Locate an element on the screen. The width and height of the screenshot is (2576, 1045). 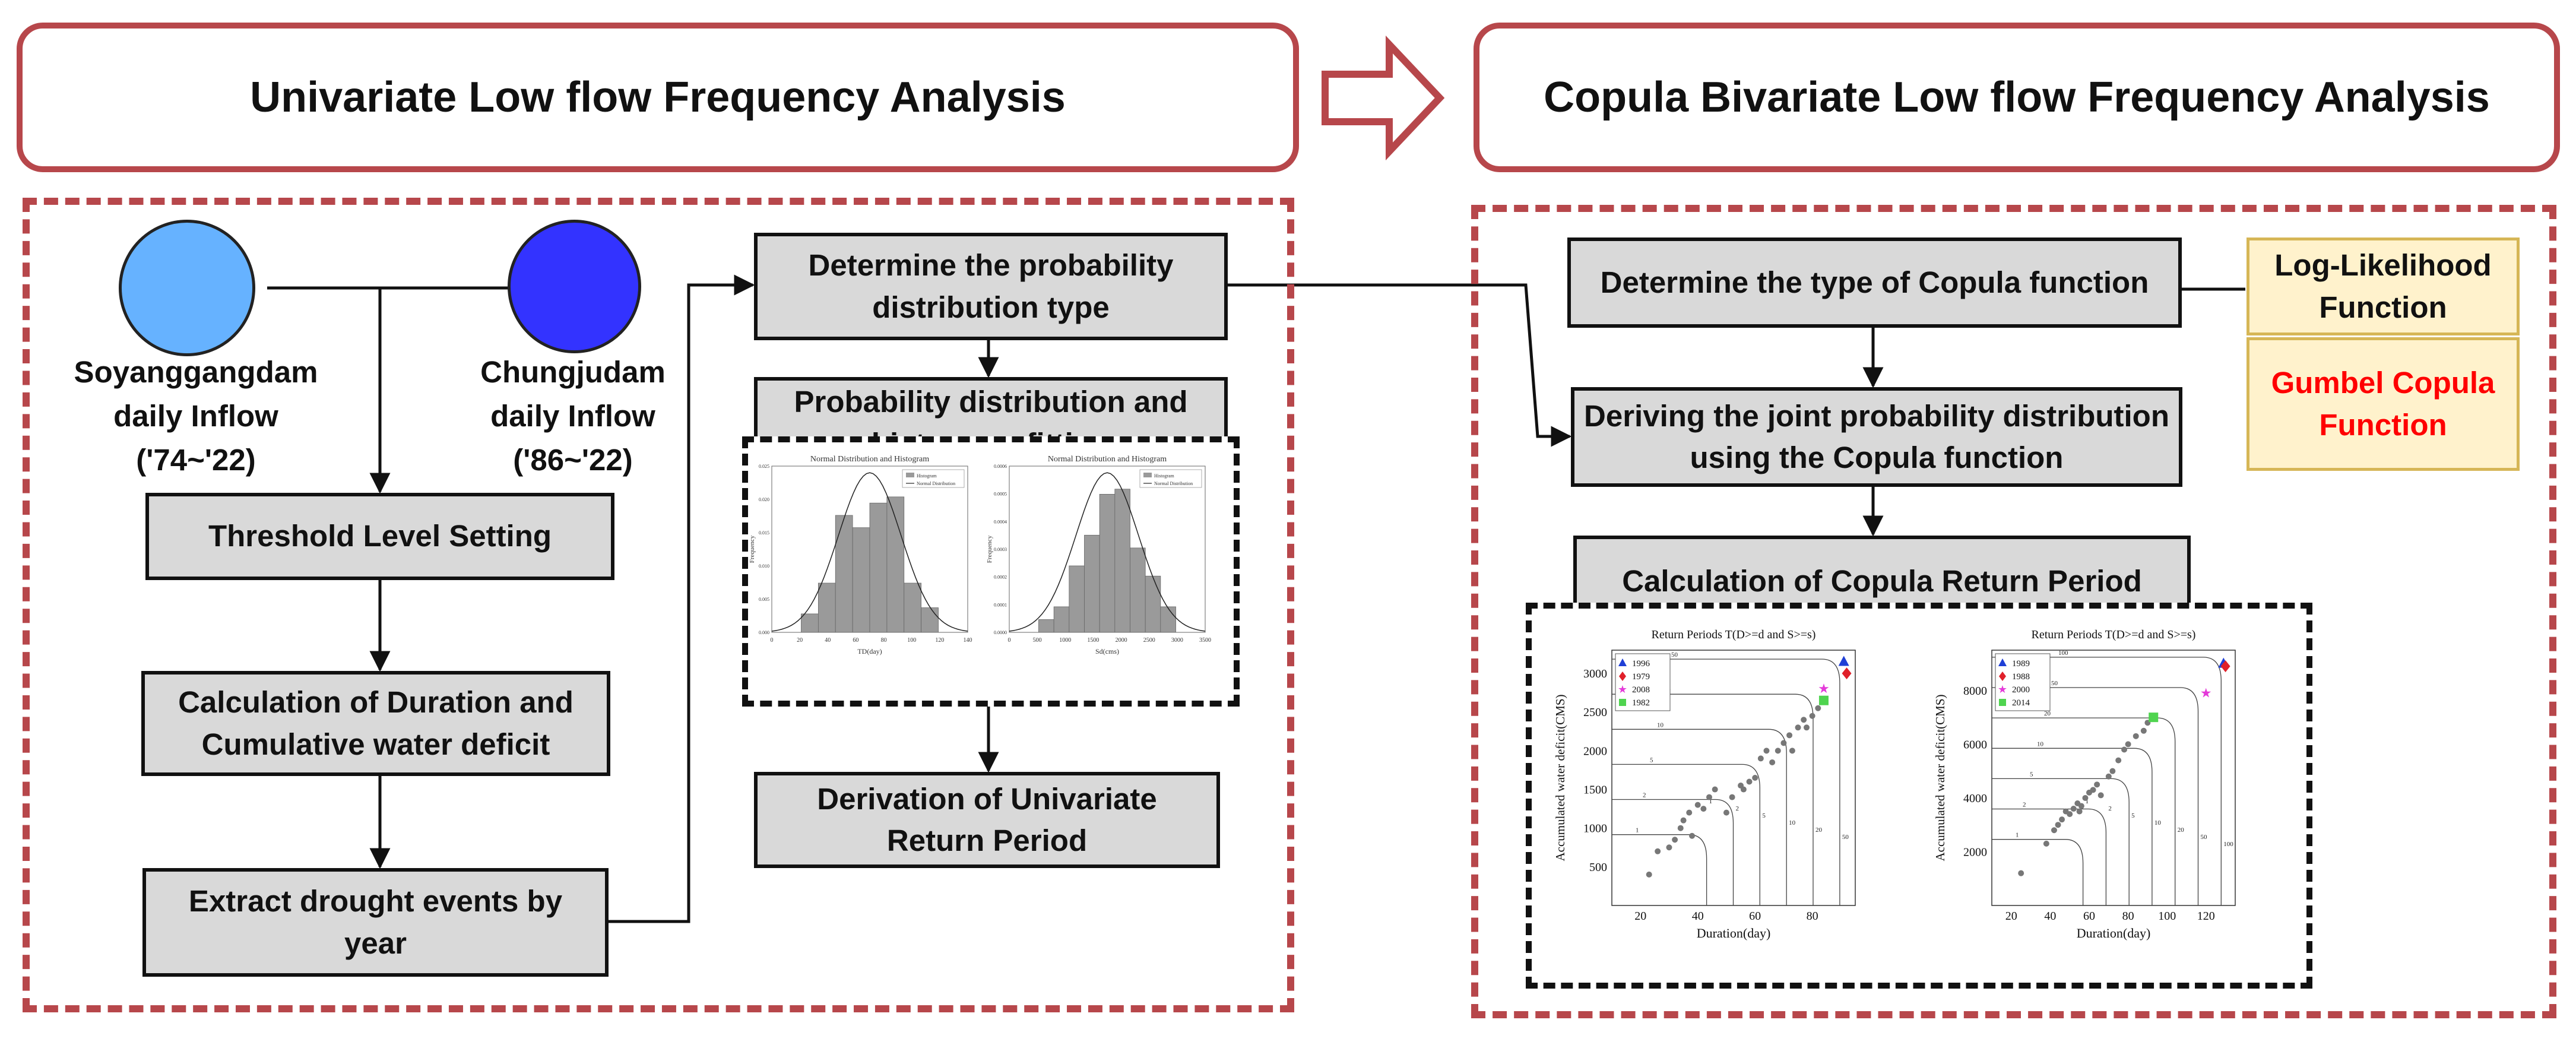
legend-marker is located at coordinates (2003, 662).